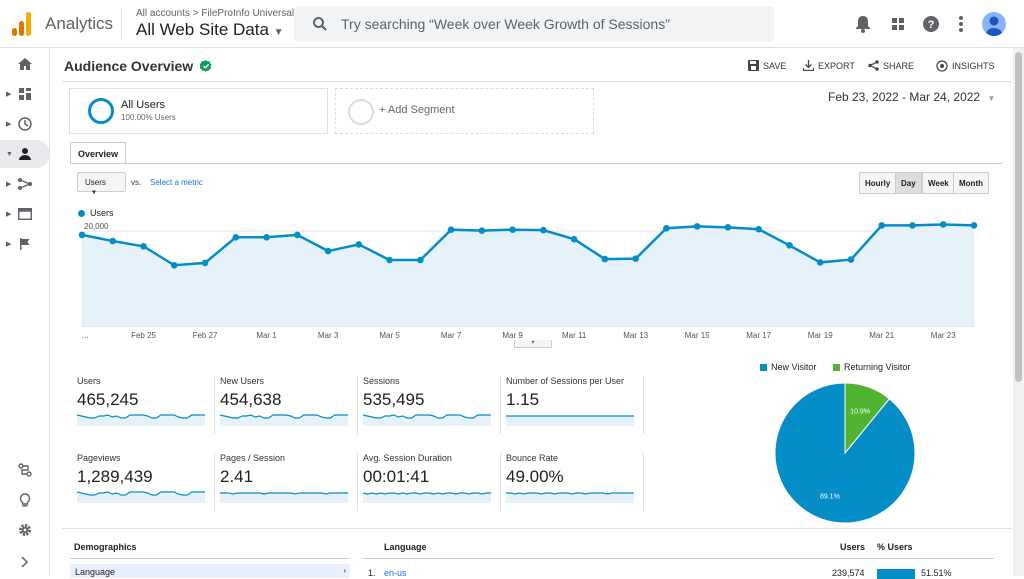 This screenshot has height=579, width=1024. I want to click on search-icon, so click(320, 24).